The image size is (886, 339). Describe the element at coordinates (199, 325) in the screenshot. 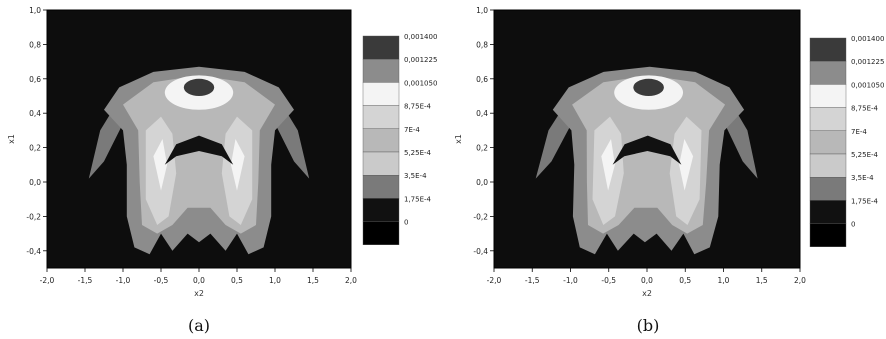

I see `panel-caption: (a)` at that location.